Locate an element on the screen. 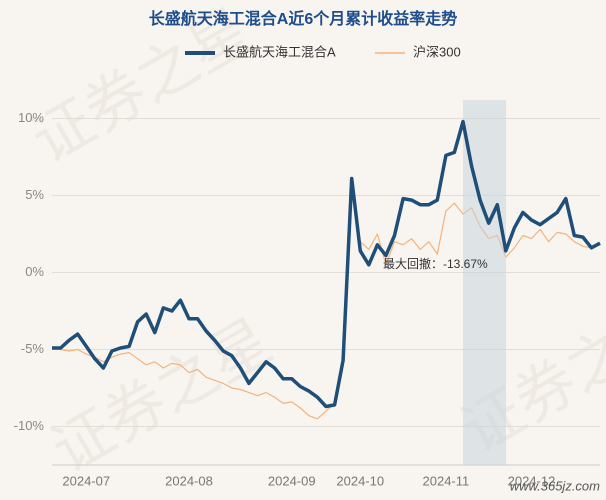 This screenshot has height=500, width=606. x-tick-label: 2024-07 is located at coordinates (86, 480).